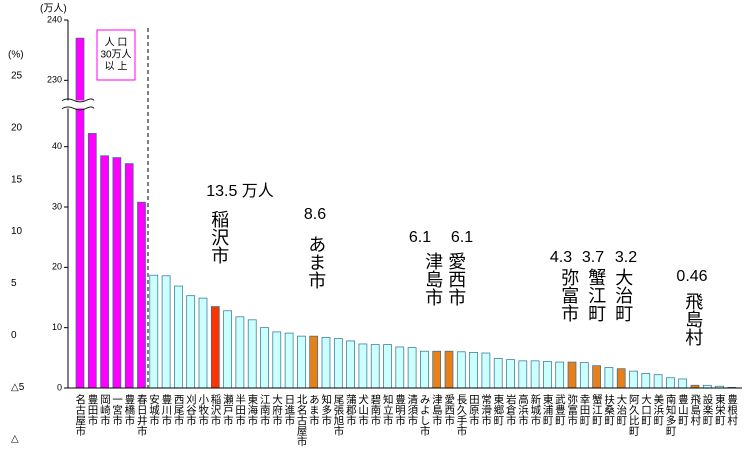 The height and width of the screenshot is (463, 747). I want to click on y2-tick-label: 0, so click(14, 335).